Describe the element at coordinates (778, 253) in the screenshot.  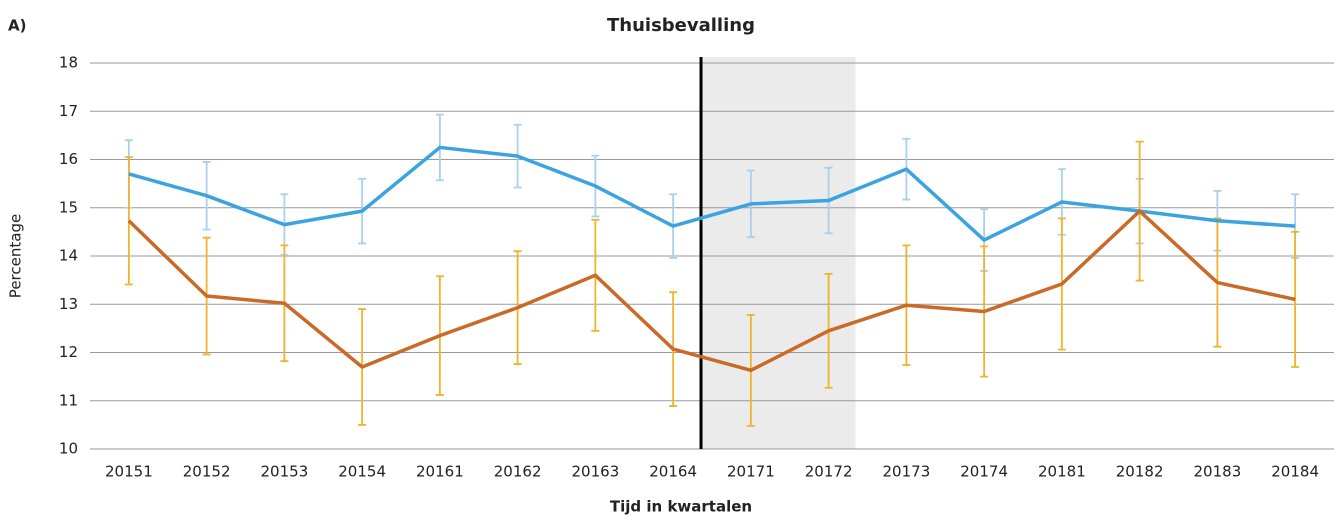
I see `shaded-period` at that location.